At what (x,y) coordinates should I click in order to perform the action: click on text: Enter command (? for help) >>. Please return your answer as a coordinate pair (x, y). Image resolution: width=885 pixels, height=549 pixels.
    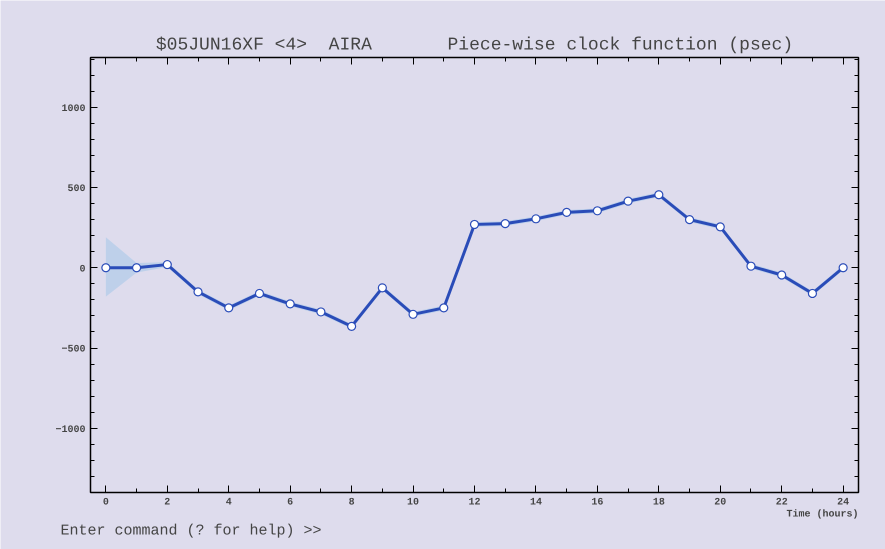
    Looking at the image, I should click on (191, 531).